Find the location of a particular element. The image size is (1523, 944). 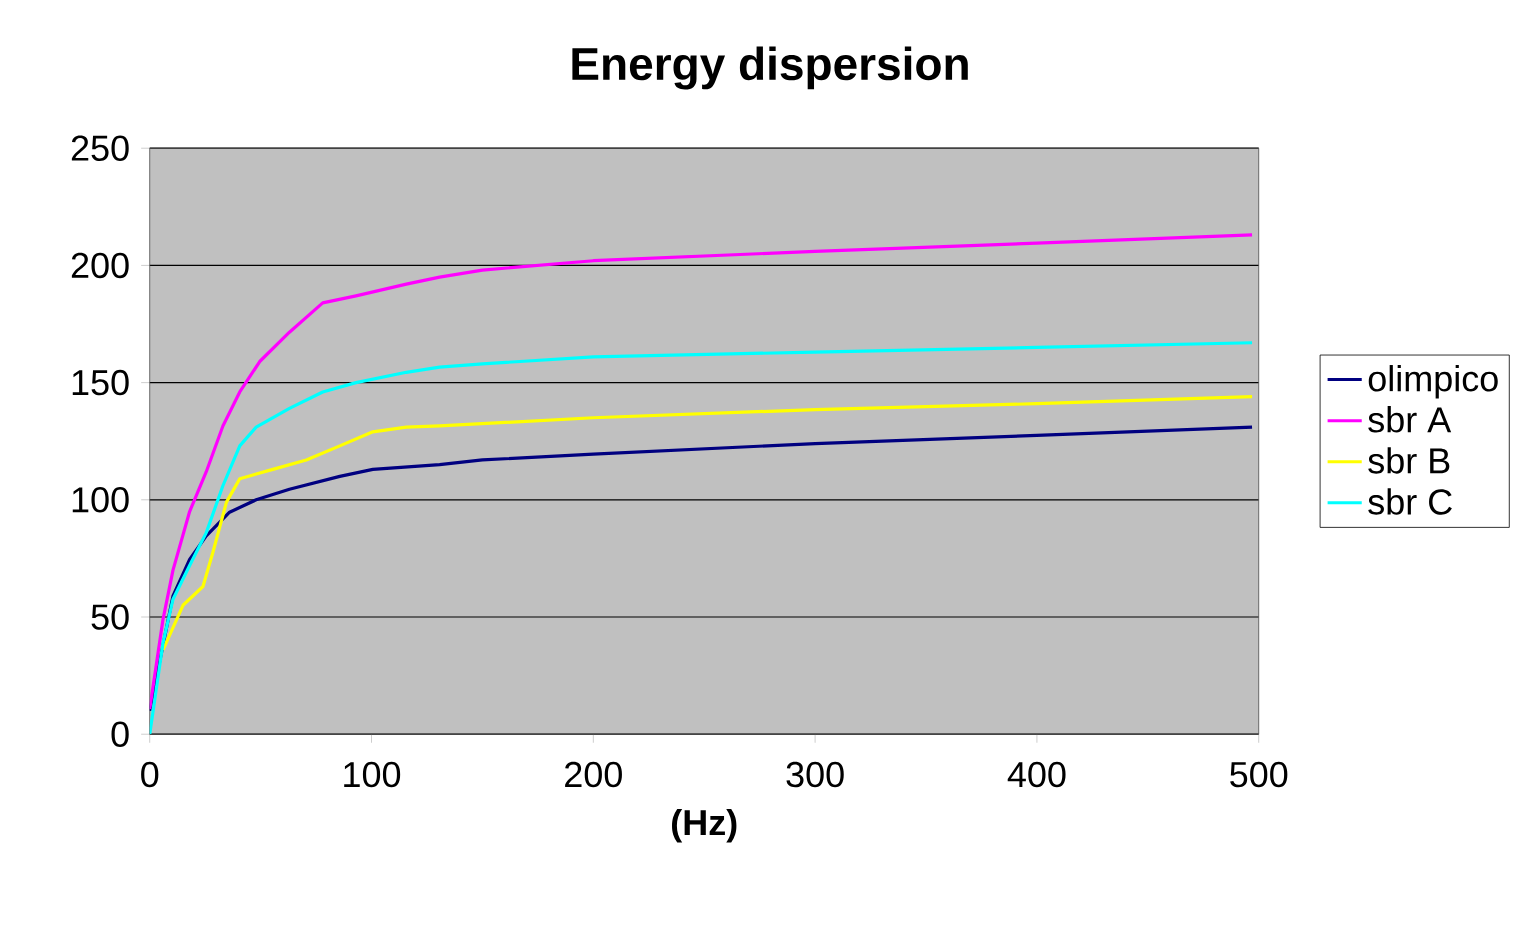

legend-label: olimpico is located at coordinates (1433, 382).